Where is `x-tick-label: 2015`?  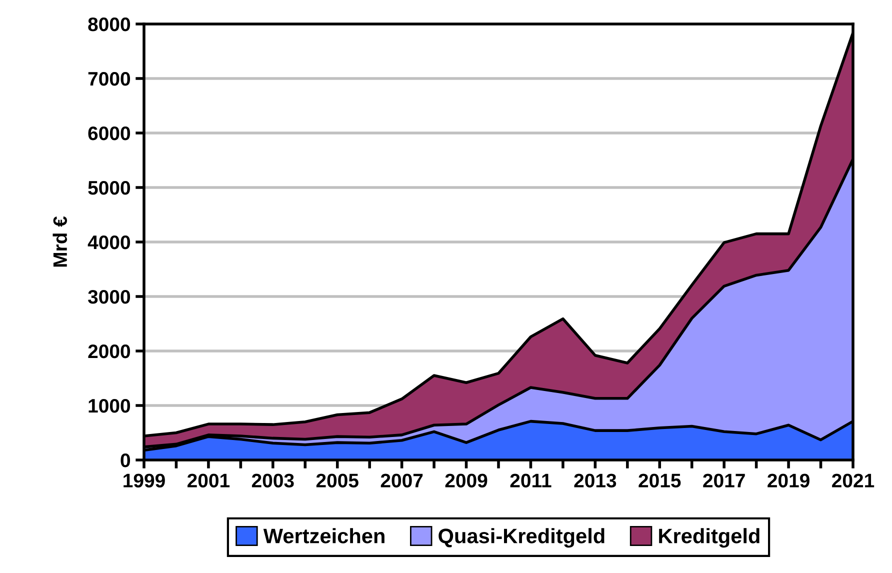
x-tick-label: 2015 is located at coordinates (659, 481).